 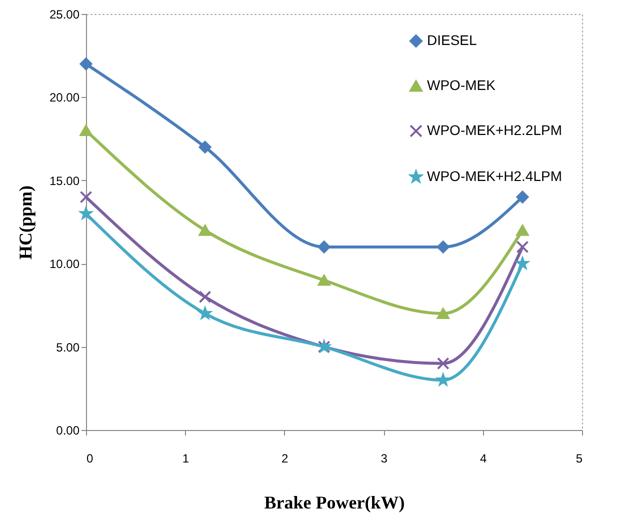 I want to click on x-axis-title: Brake Power(kW), so click(x=334, y=502).